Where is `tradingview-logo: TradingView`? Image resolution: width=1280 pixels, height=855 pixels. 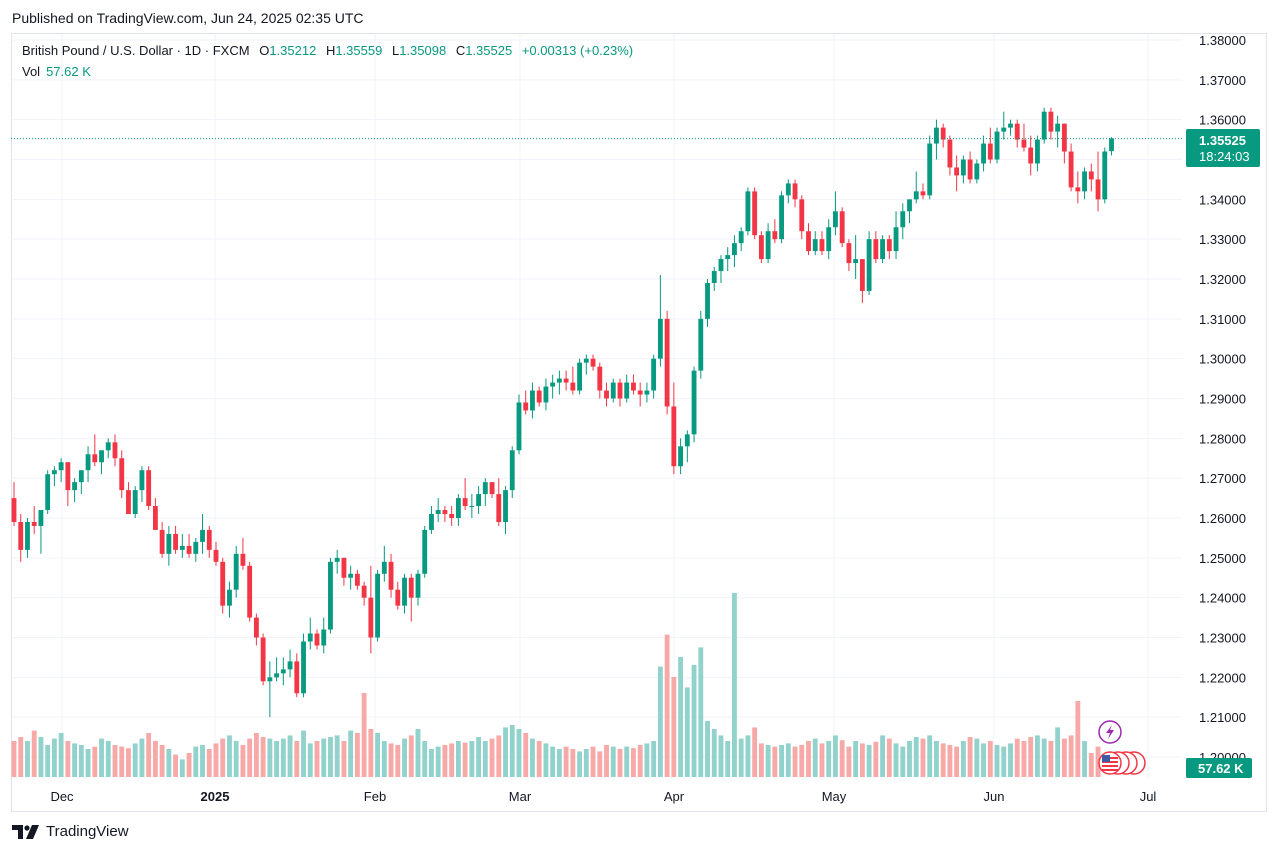 tradingview-logo: TradingView is located at coordinates (70, 831).